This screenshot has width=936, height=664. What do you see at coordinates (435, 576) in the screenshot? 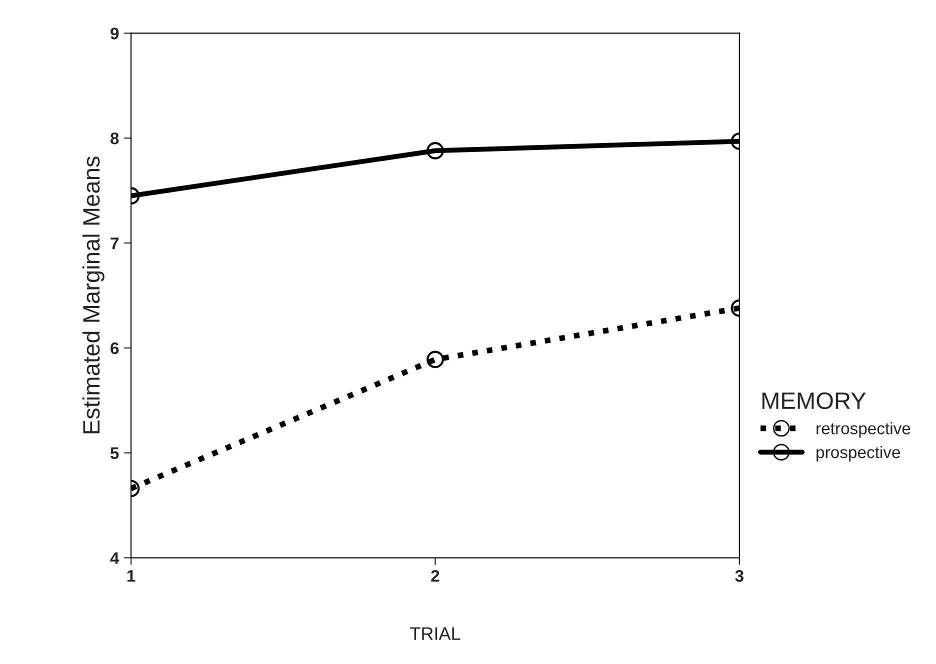
I see `x-tick-label: 2` at bounding box center [435, 576].